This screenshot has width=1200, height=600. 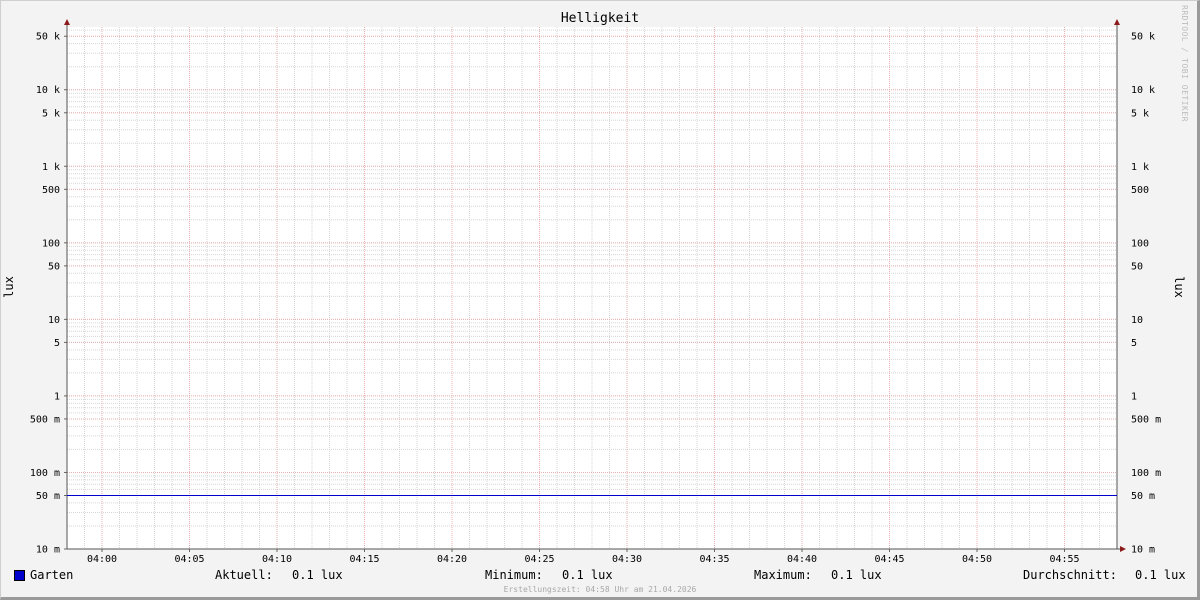 What do you see at coordinates (802, 559) in the screenshot?
I see `x-tick-label: 04:40` at bounding box center [802, 559].